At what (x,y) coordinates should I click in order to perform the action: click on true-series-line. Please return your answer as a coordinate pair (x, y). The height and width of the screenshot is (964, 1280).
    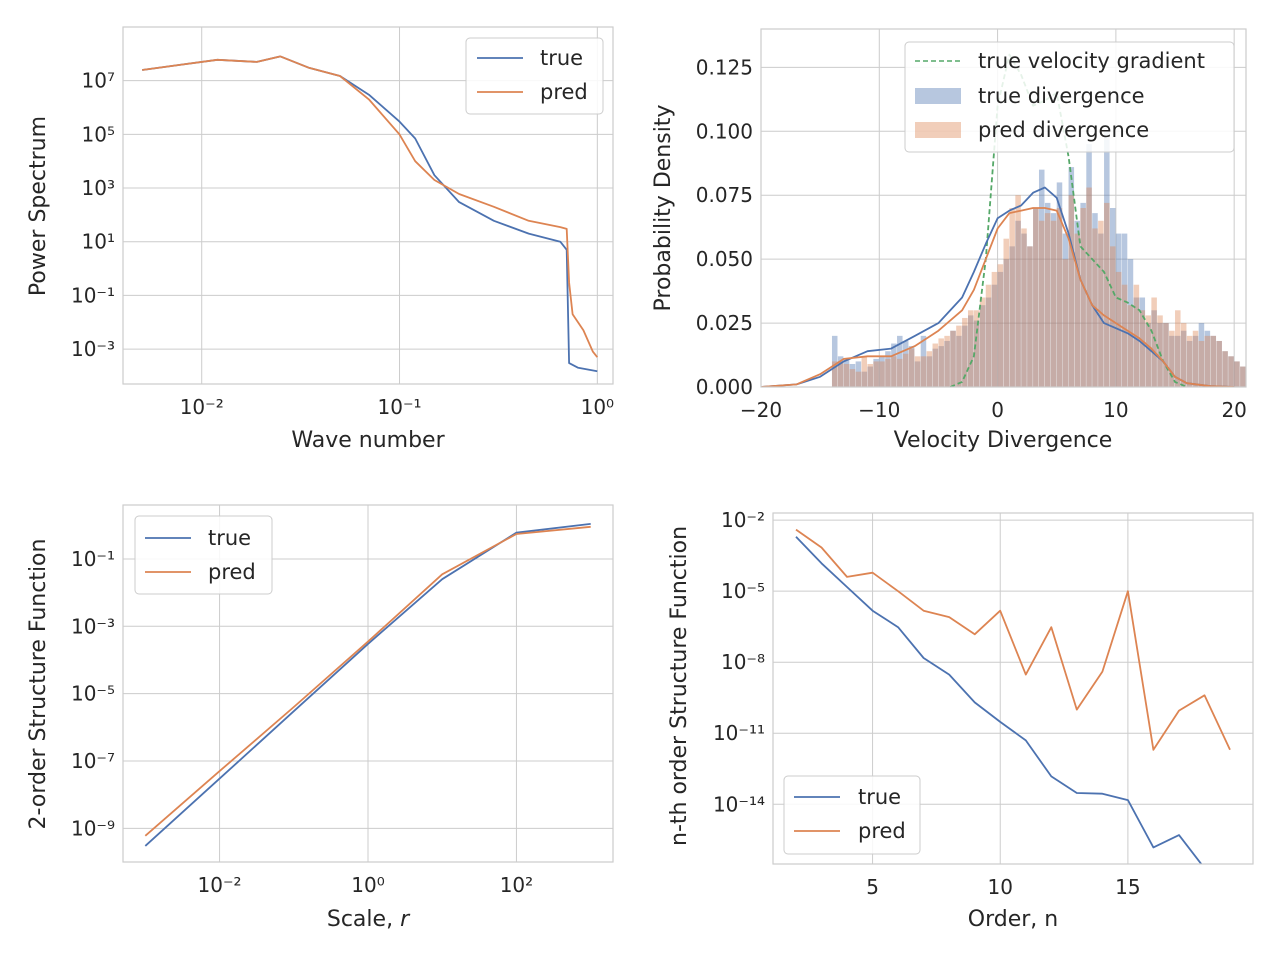
    Looking at the image, I should click on (999, 700).